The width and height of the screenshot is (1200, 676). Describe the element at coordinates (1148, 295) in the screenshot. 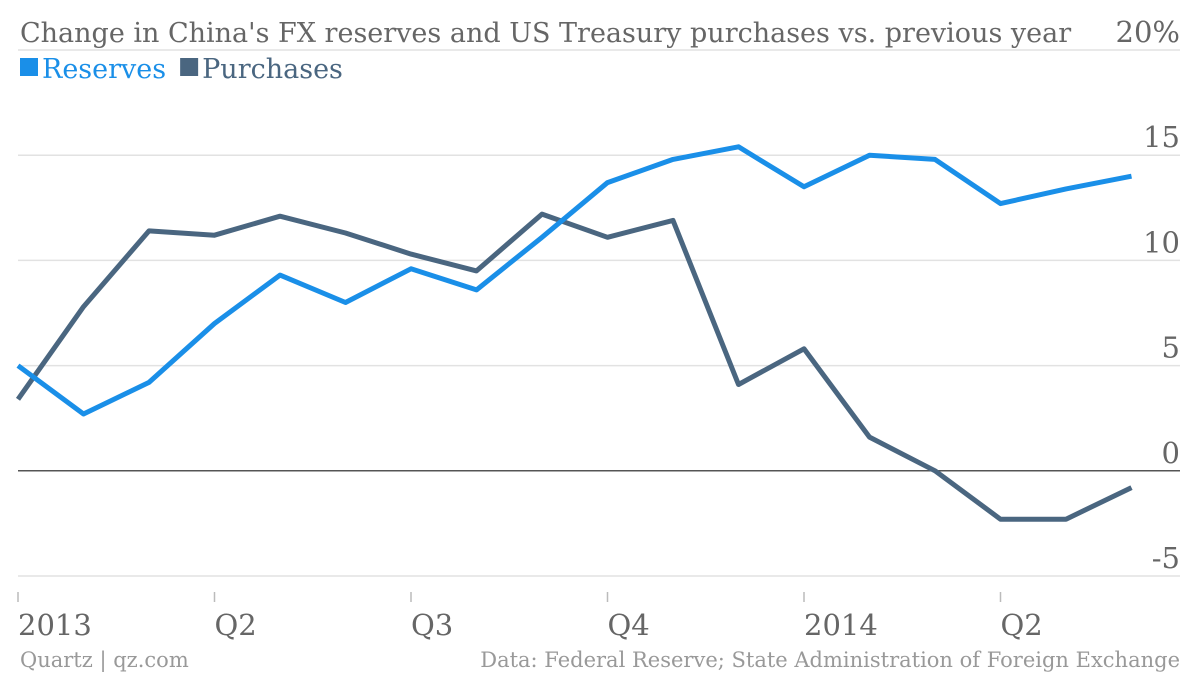

I see `y-axis: 20% 15 10 5 0 -5` at that location.